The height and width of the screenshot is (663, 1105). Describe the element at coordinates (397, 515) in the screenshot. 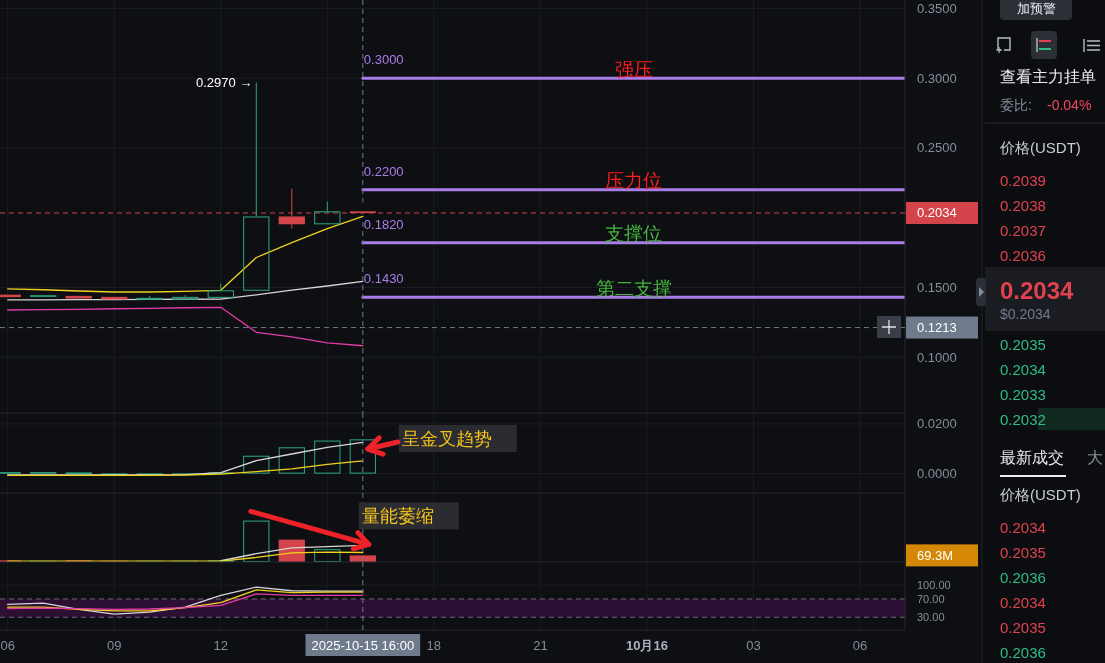

I see `annotation: 量能萎缩` at that location.